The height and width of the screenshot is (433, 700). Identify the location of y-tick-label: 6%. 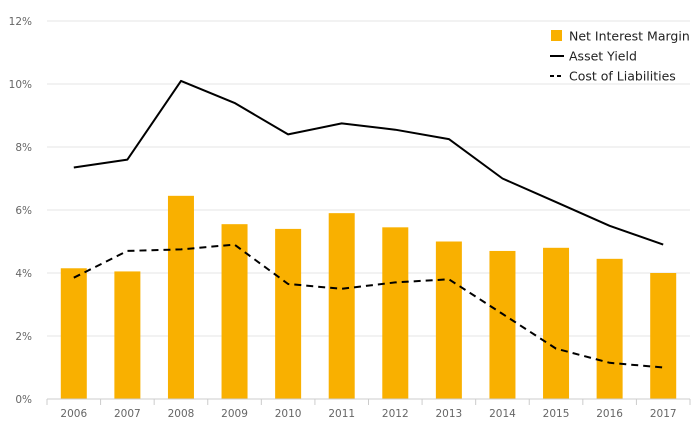
(23, 211).